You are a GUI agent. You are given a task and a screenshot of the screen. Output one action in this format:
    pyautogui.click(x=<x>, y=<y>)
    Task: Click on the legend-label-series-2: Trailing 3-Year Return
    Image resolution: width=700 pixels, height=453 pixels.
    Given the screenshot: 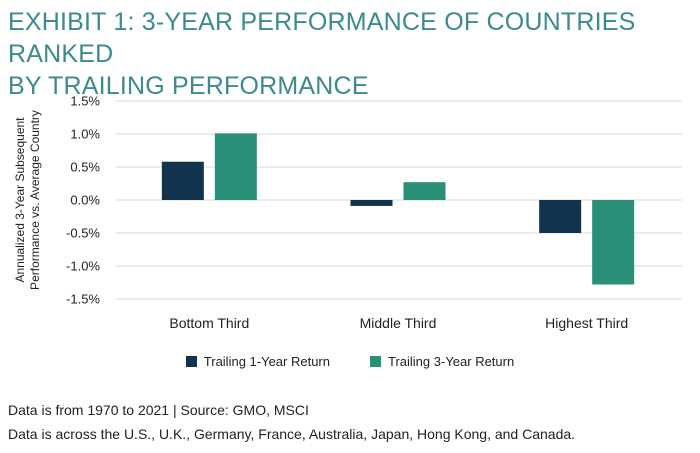 What is the action you would take?
    pyautogui.click(x=451, y=361)
    